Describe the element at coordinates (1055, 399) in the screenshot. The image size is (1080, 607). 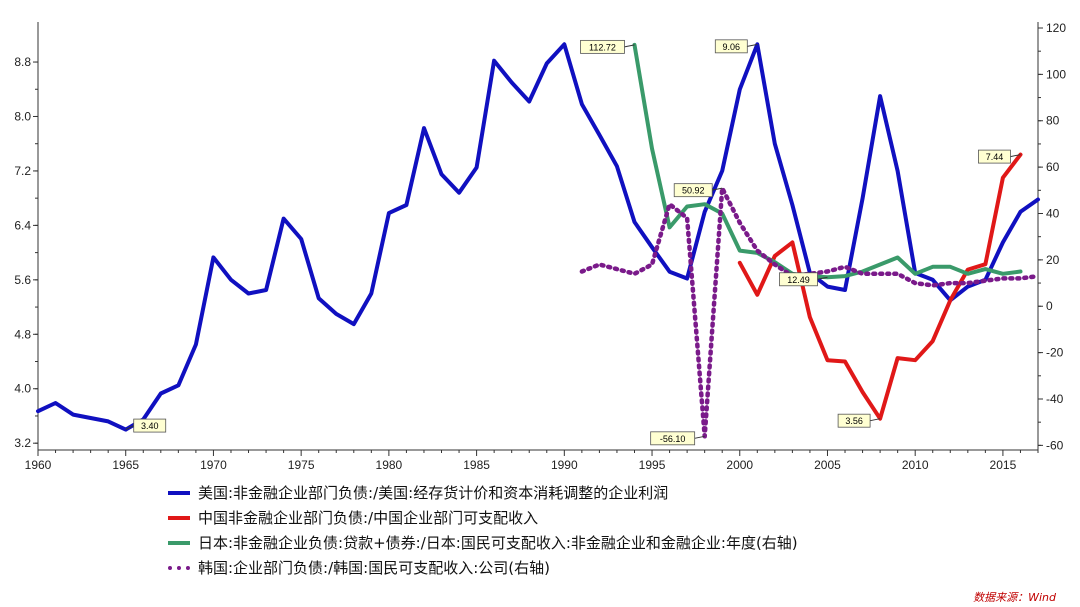
I see `y-right-tick-label: -40` at that location.